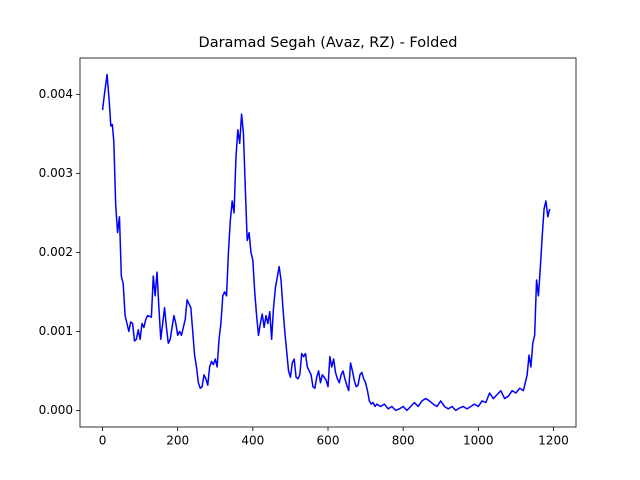 Image resolution: width=640 pixels, height=480 pixels. I want to click on x-tick-label: 400, so click(252, 441).